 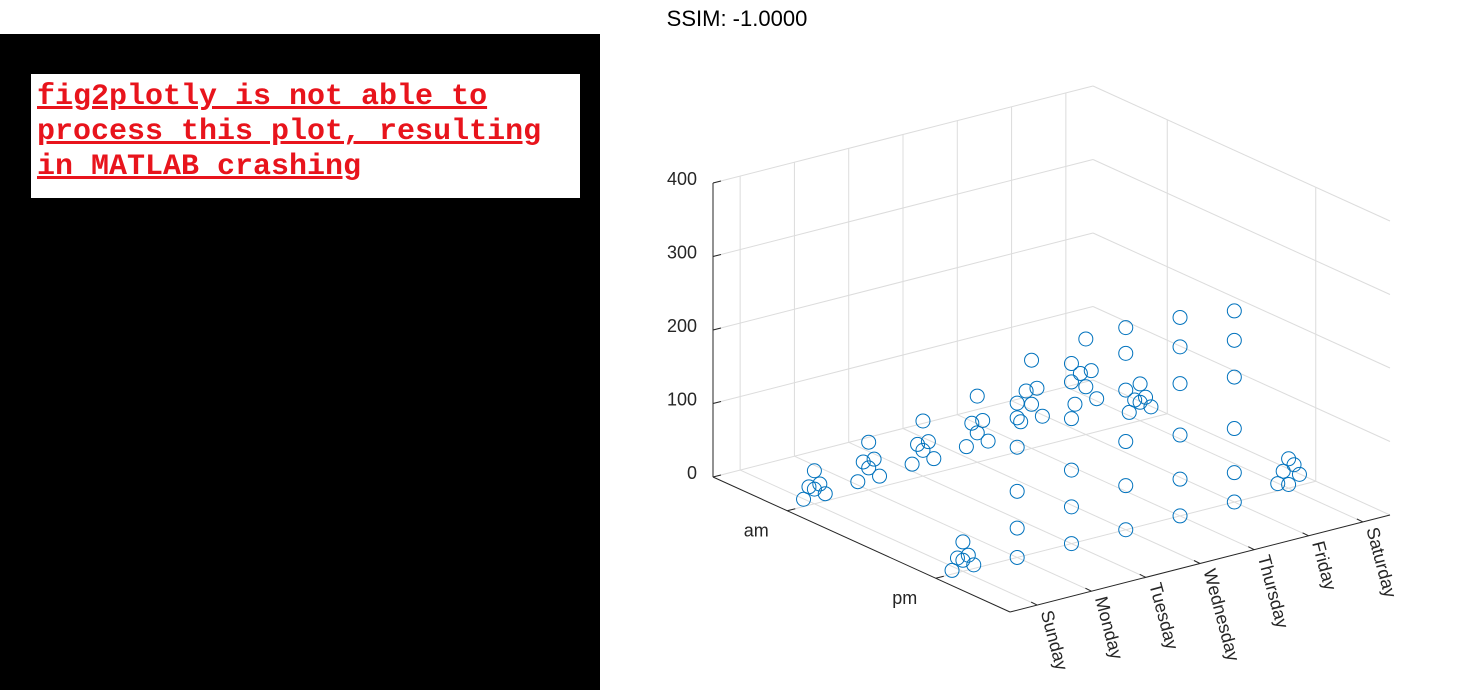 I want to click on chart-title: SSIM: -1.0000, so click(x=737, y=18).